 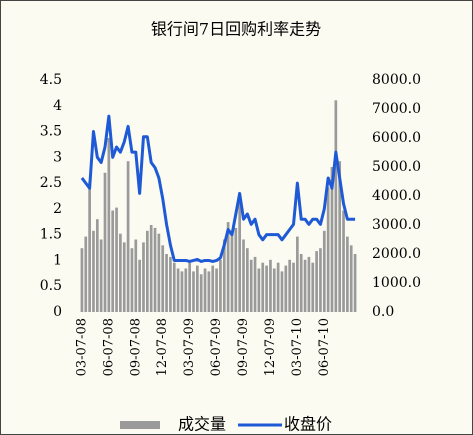 I want to click on y2-tick-label: 4000.0, so click(x=396, y=196).